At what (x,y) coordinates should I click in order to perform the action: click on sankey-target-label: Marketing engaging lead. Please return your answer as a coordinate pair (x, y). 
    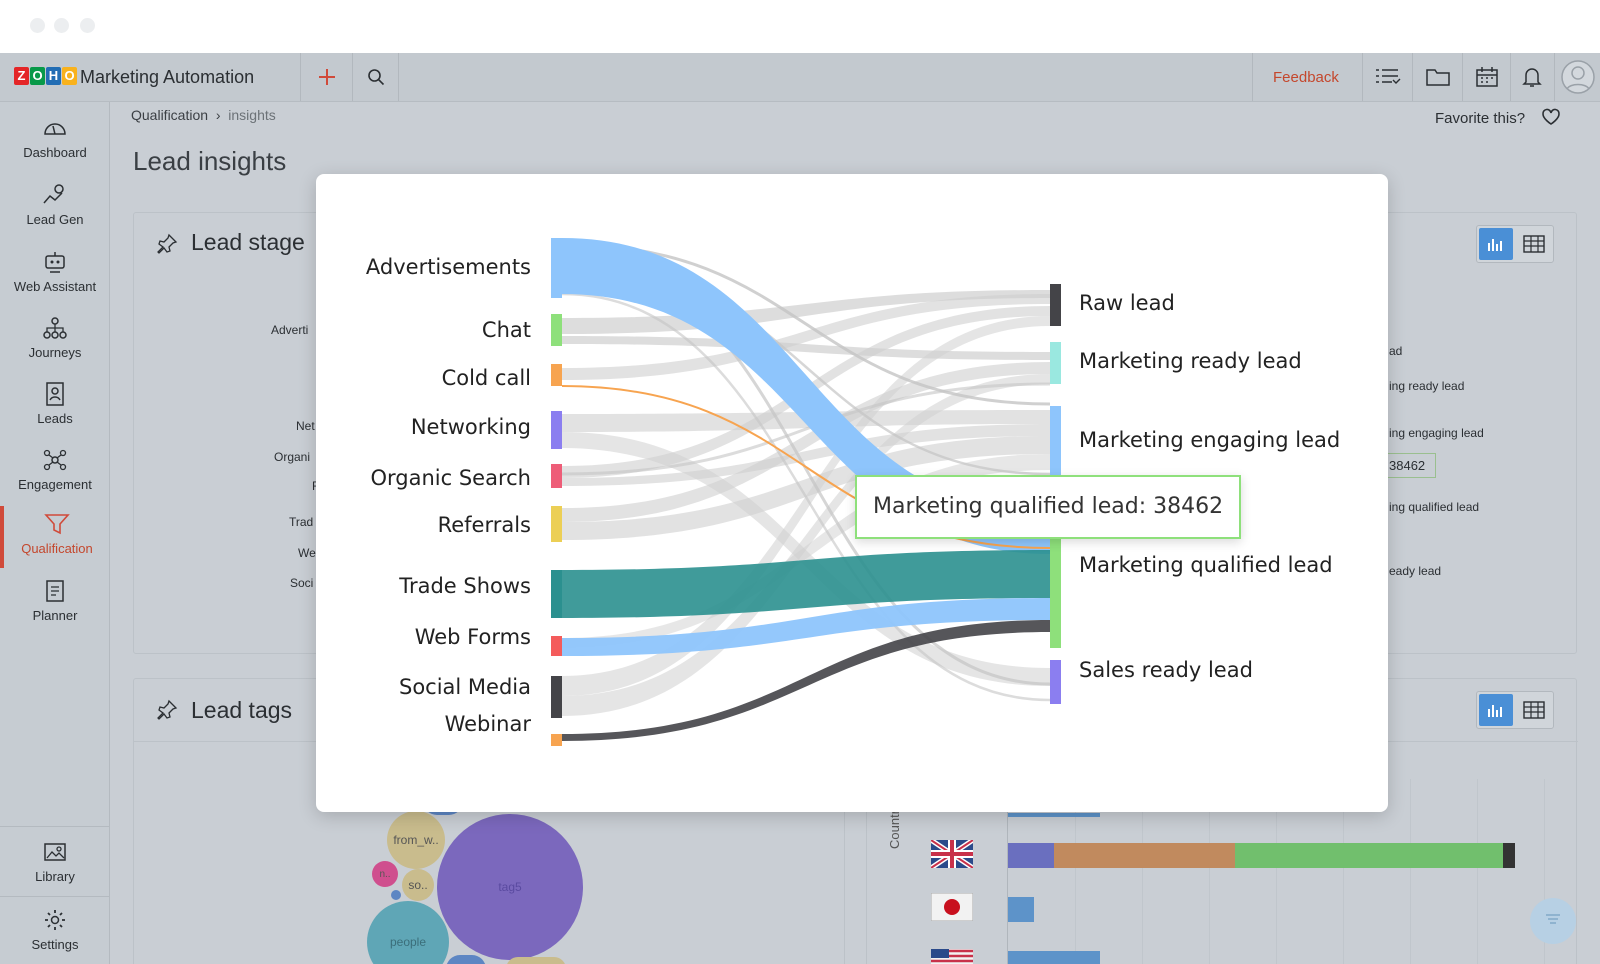
    Looking at the image, I should click on (1209, 440).